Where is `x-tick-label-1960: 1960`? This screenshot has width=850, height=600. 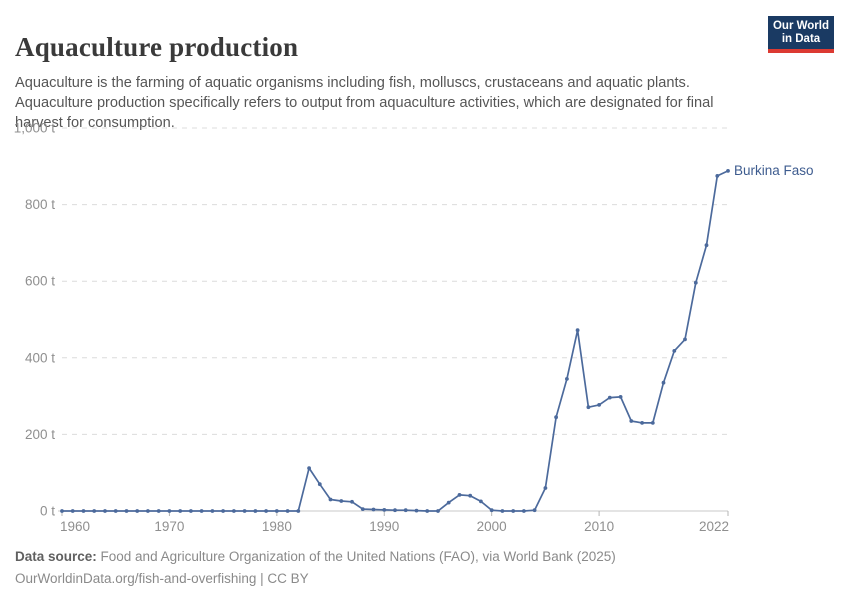
x-tick-label-1960: 1960 is located at coordinates (75, 526).